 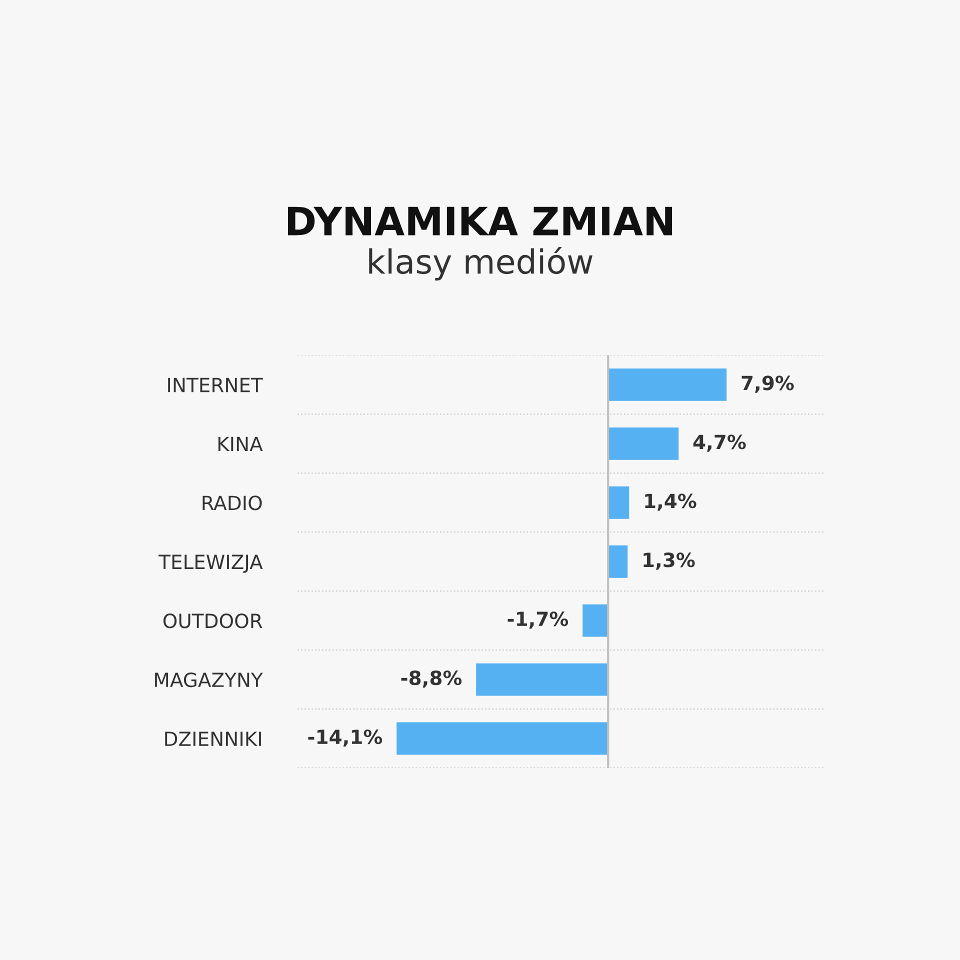 I want to click on y-tick-label: RADIO, so click(x=232, y=503).